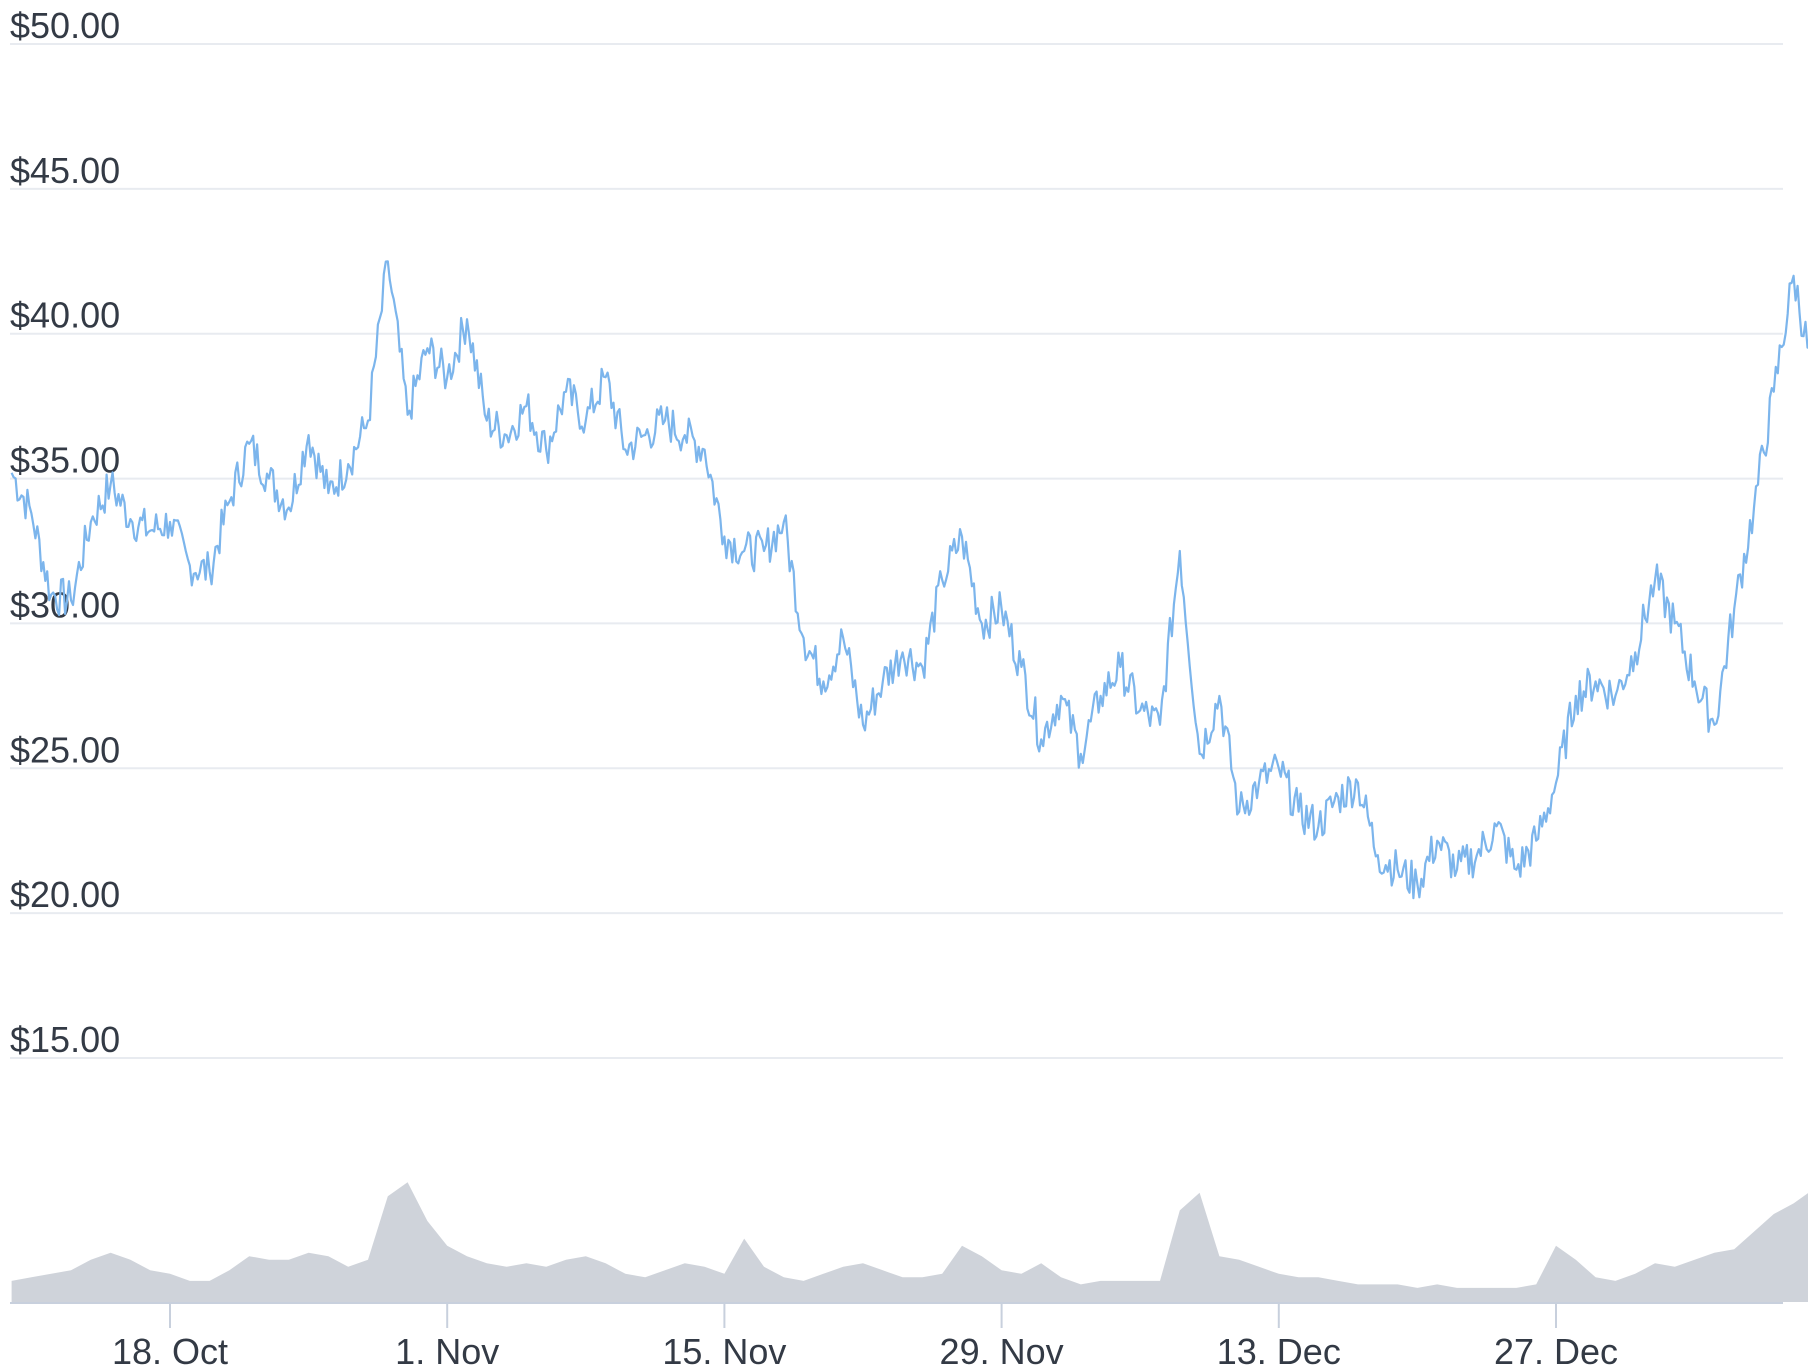  I want to click on x-tick-label: 27. Dec, so click(1556, 1351).